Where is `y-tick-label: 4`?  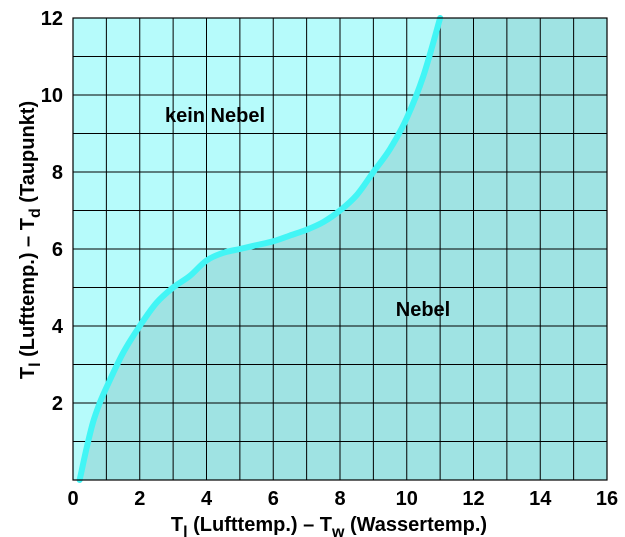
y-tick-label: 4 is located at coordinates (58, 327).